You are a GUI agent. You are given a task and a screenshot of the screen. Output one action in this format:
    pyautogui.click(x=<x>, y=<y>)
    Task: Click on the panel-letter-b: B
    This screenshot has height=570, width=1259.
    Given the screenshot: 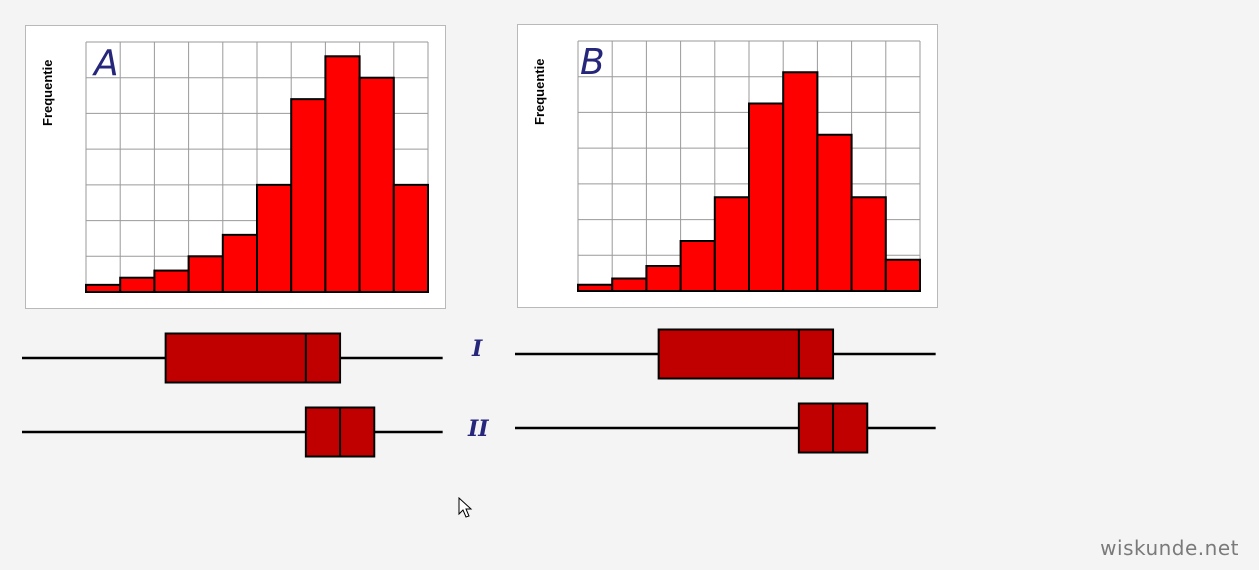 What is the action you would take?
    pyautogui.click(x=592, y=62)
    